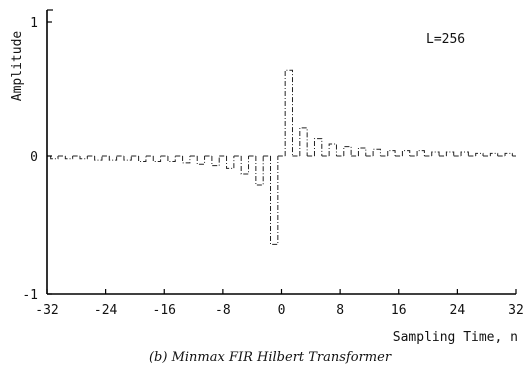 Image resolution: width=526 pixels, height=373 pixels. I want to click on x-axis-label: Sampling Time, n, so click(455, 337).